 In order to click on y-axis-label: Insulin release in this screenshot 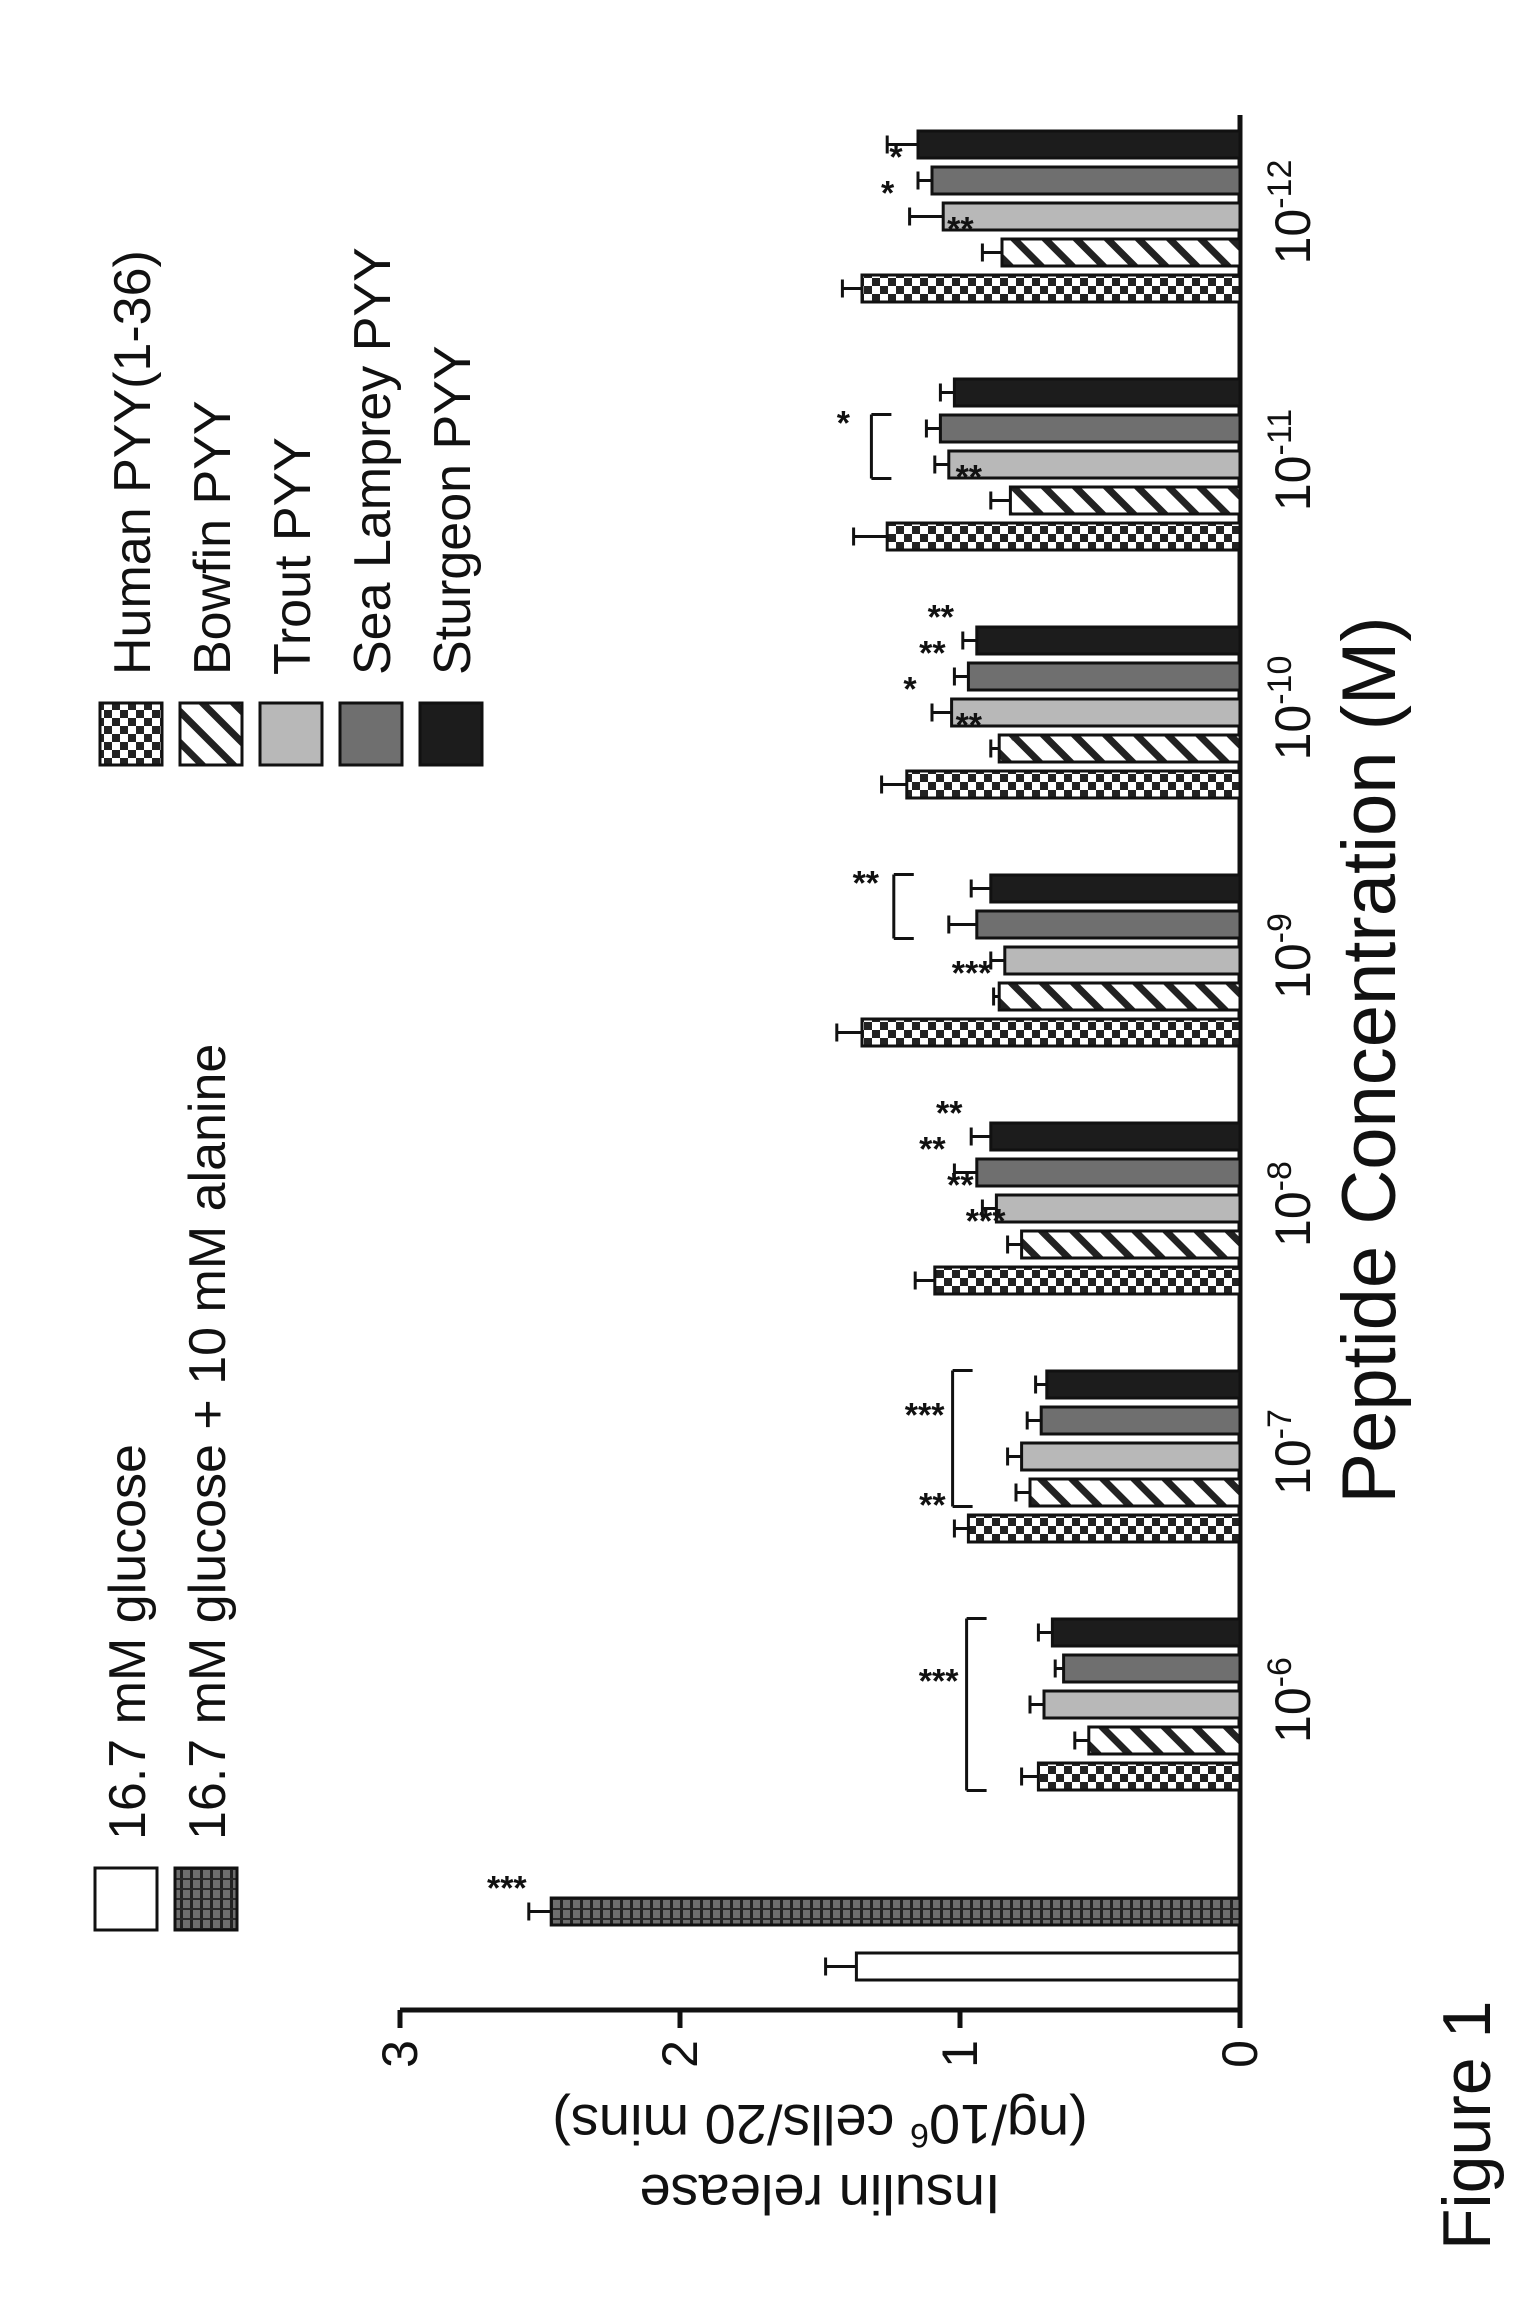, I will do `click(819, 2194)`.